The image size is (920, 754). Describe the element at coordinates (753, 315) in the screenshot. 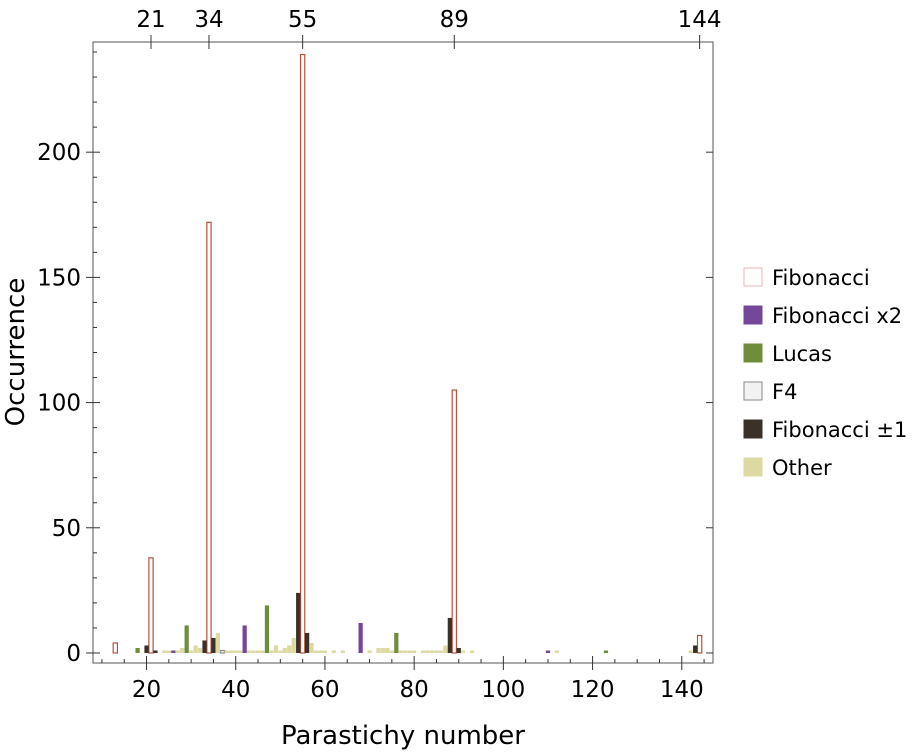

I see `legend-swatch-fibonacci-x2` at that location.